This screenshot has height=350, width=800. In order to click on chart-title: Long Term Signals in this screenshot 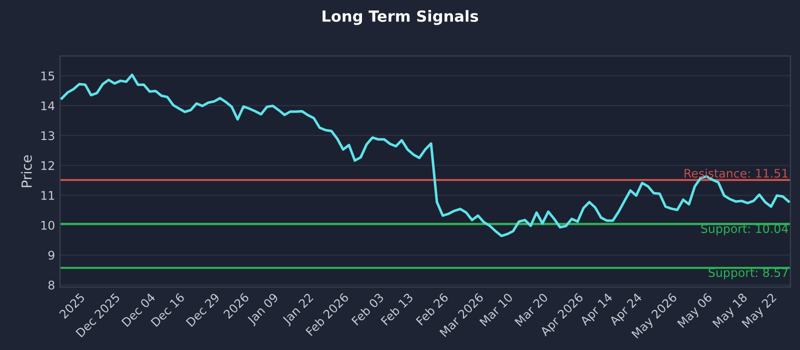, I will do `click(400, 17)`.